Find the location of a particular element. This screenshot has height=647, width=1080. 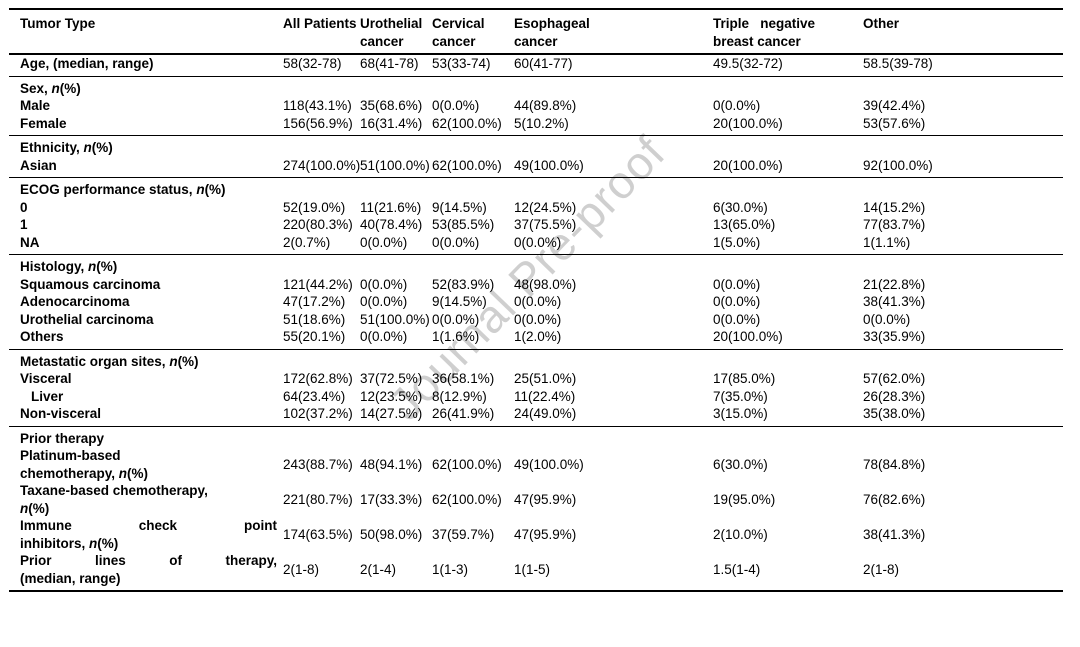

cell-value: 55(20.1%) is located at coordinates (321, 339).